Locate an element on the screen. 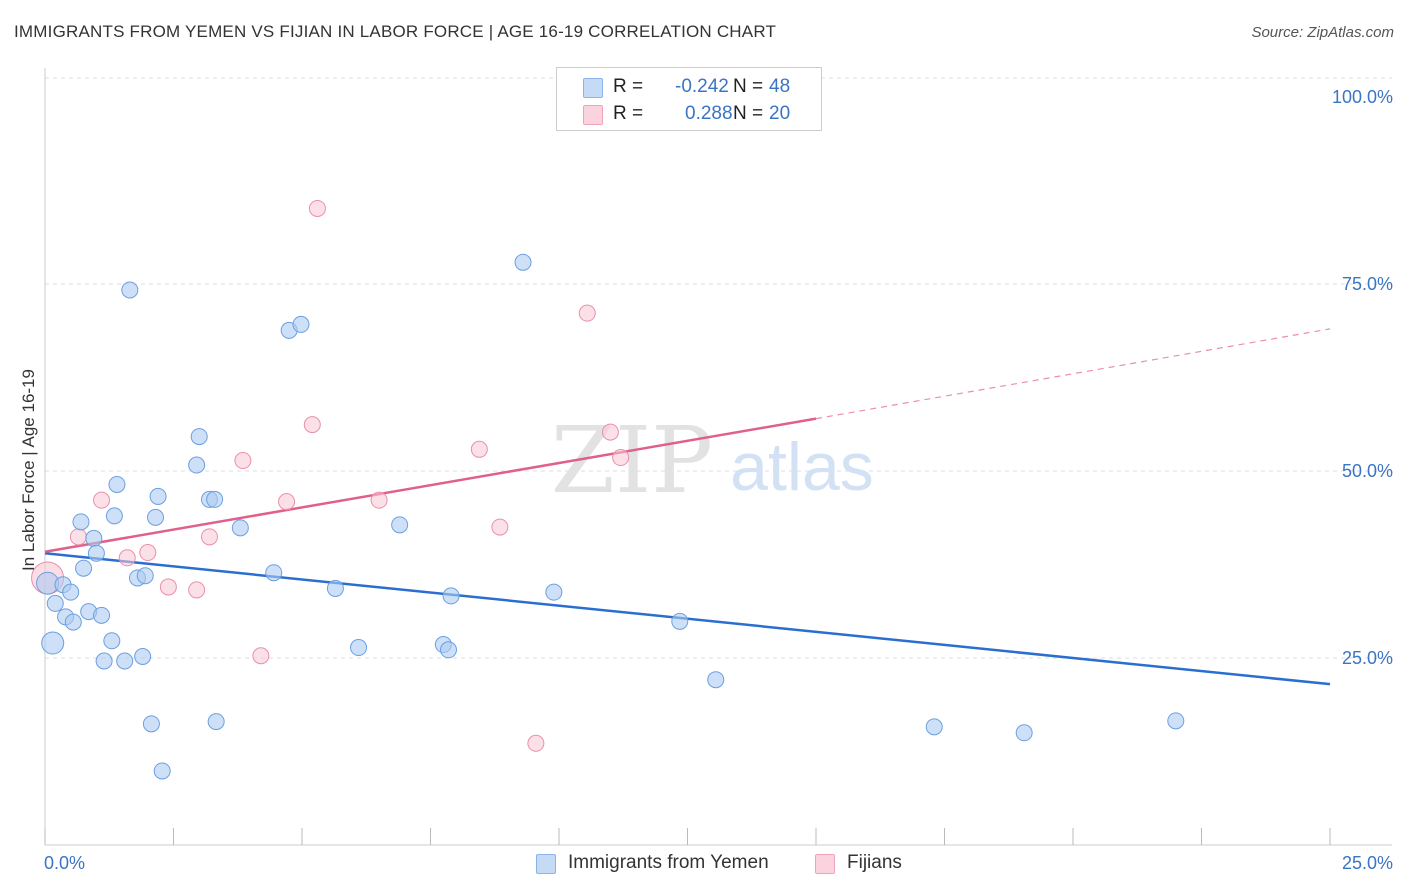  trend-line-fijians-extension is located at coordinates (1073, 374).